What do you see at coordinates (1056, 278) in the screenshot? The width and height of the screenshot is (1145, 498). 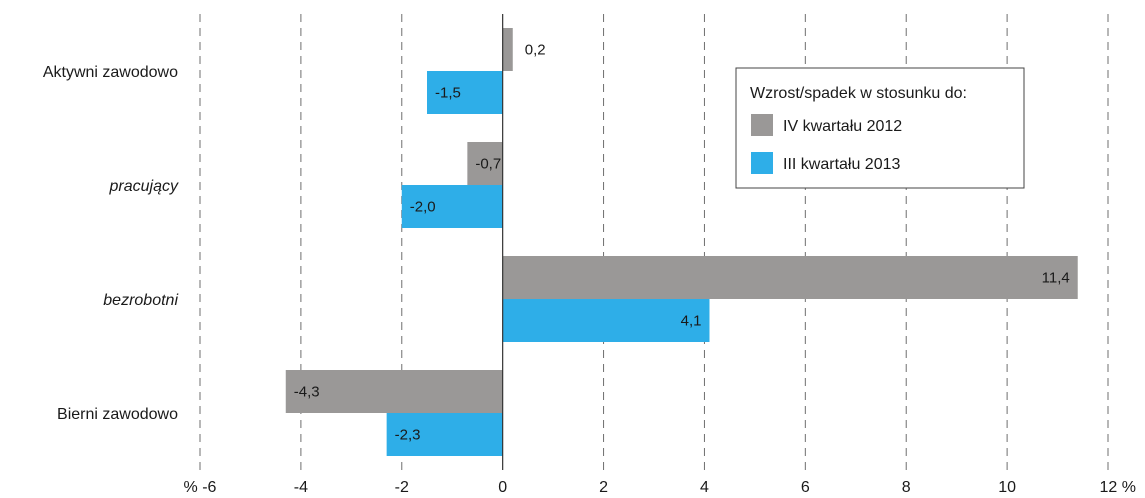 I see `data-label: 11,4` at bounding box center [1056, 278].